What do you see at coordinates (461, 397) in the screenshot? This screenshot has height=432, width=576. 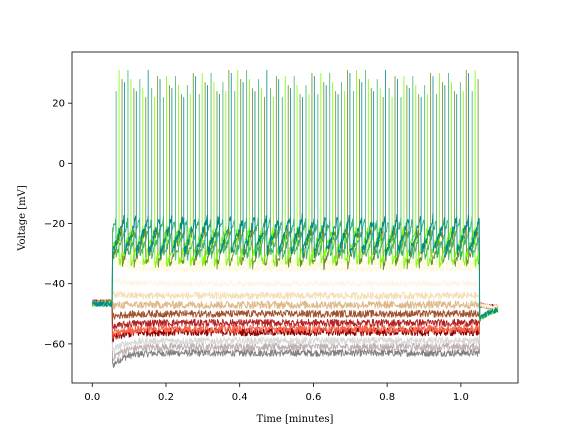 I see `x-tick-label: 1.0` at bounding box center [461, 397].